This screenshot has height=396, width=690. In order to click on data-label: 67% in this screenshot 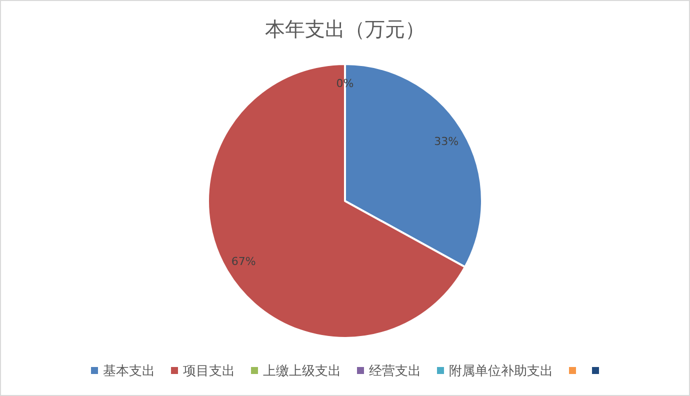, I will do `click(243, 261)`.